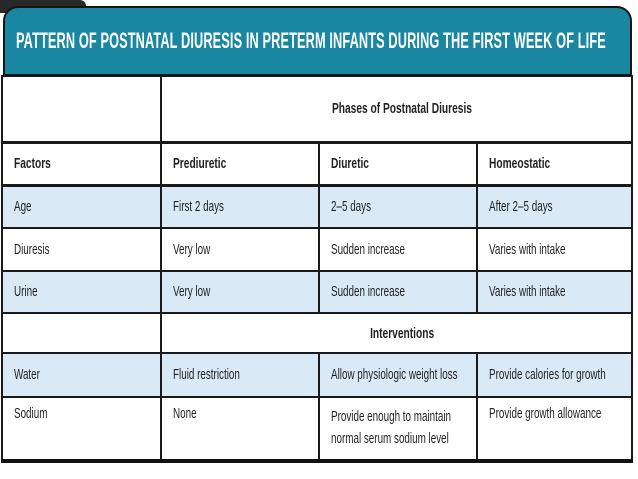 This screenshot has width=638, height=479. What do you see at coordinates (398, 375) in the screenshot?
I see `data-cell: Allow physiologic weight loss` at bounding box center [398, 375].